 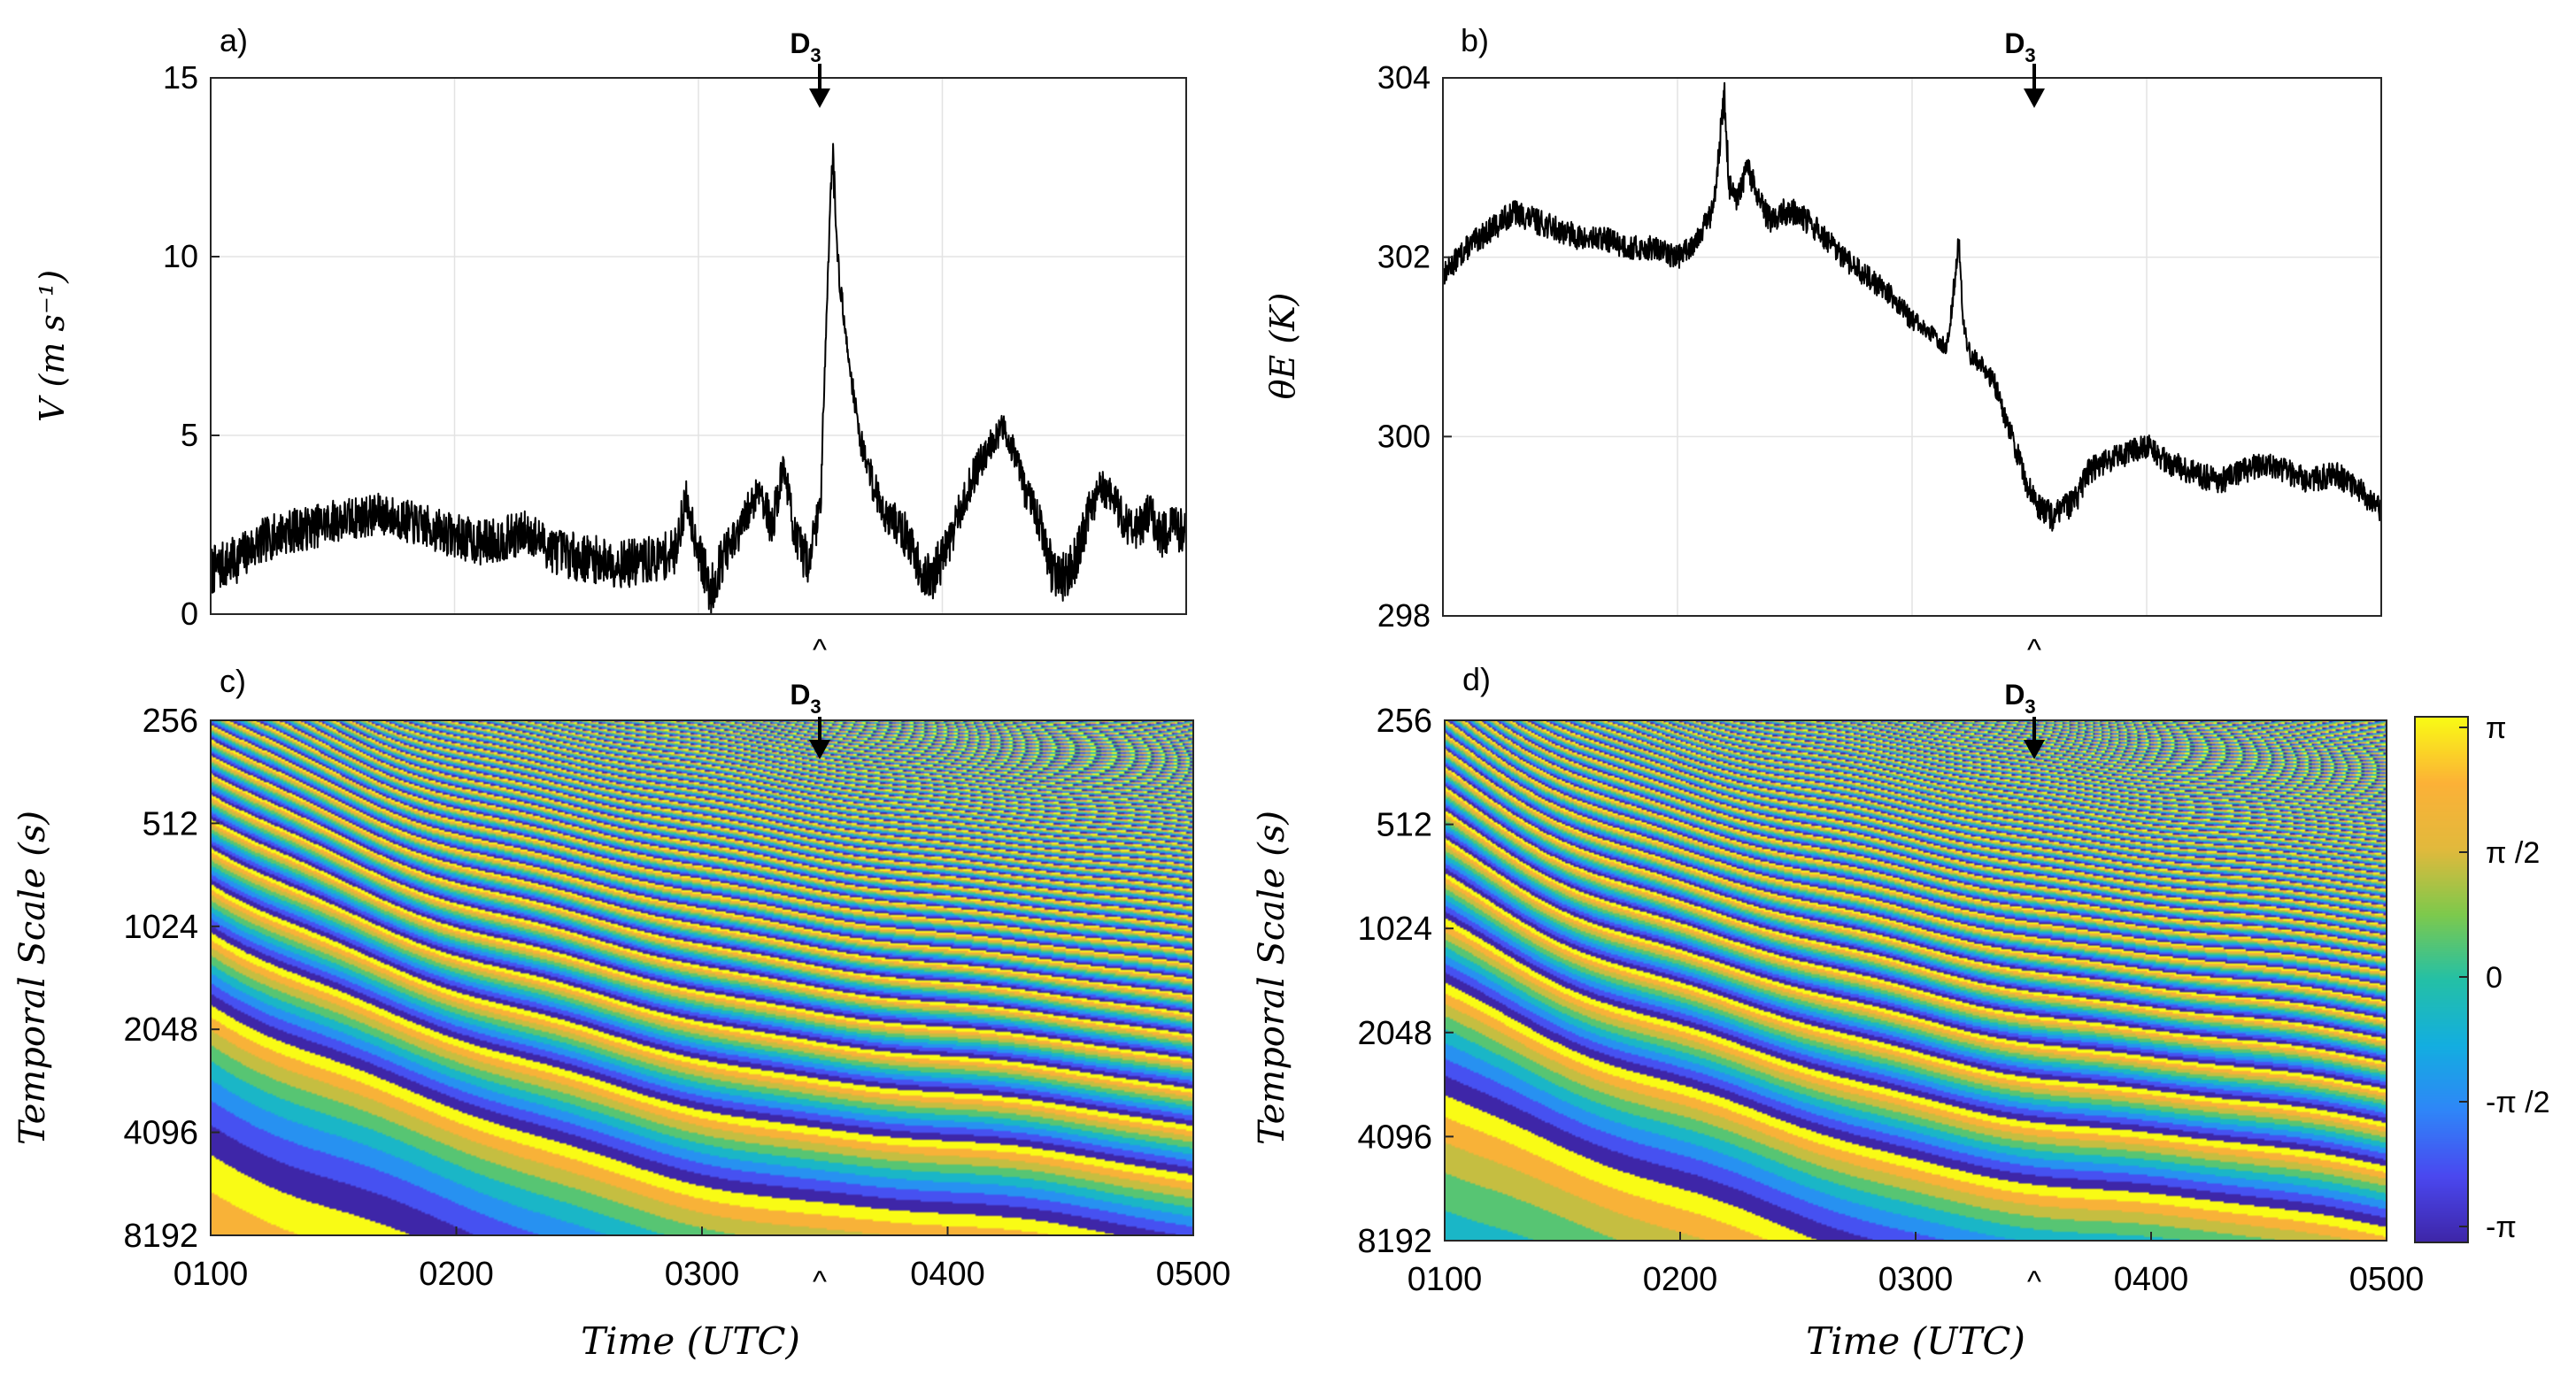 I want to click on panel-d-y-ticks: 256 512 1024 2048 4096 8192, so click(x=1405, y=981).